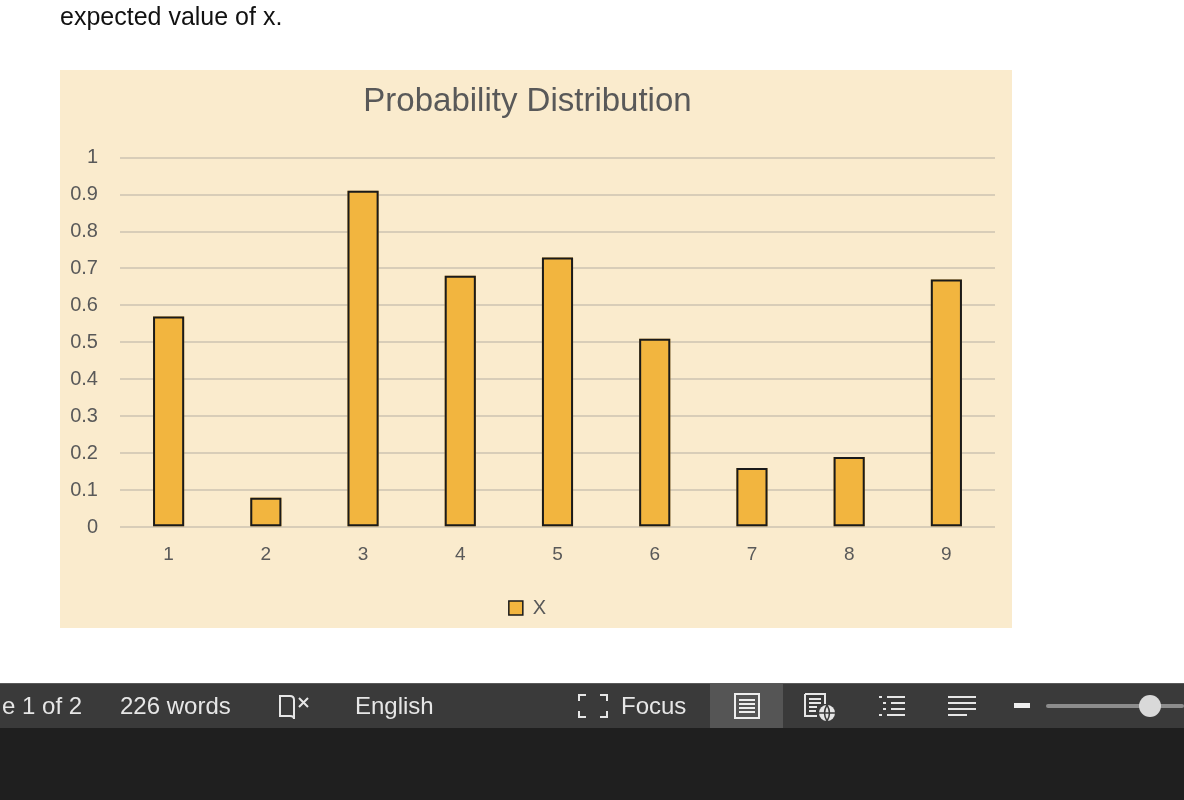  Describe the element at coordinates (655, 553) in the screenshot. I see `x-tick-label: 6` at that location.